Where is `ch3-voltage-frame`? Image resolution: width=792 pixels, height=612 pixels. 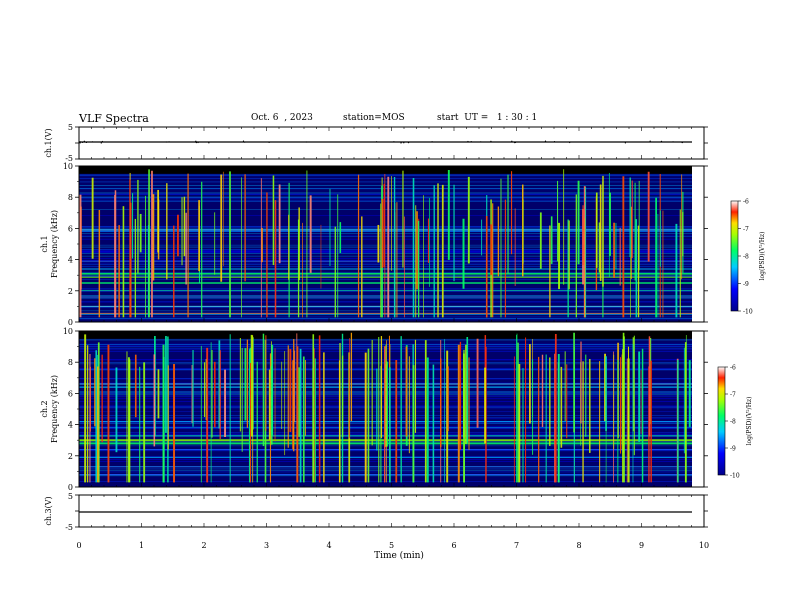
ch3-voltage-frame is located at coordinates (391, 511).